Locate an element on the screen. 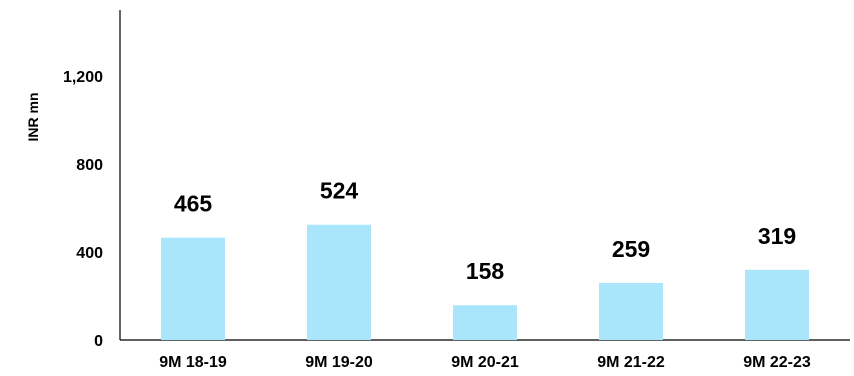  y-tick-labels: 0 400 800 1,200 is located at coordinates (83, 209).